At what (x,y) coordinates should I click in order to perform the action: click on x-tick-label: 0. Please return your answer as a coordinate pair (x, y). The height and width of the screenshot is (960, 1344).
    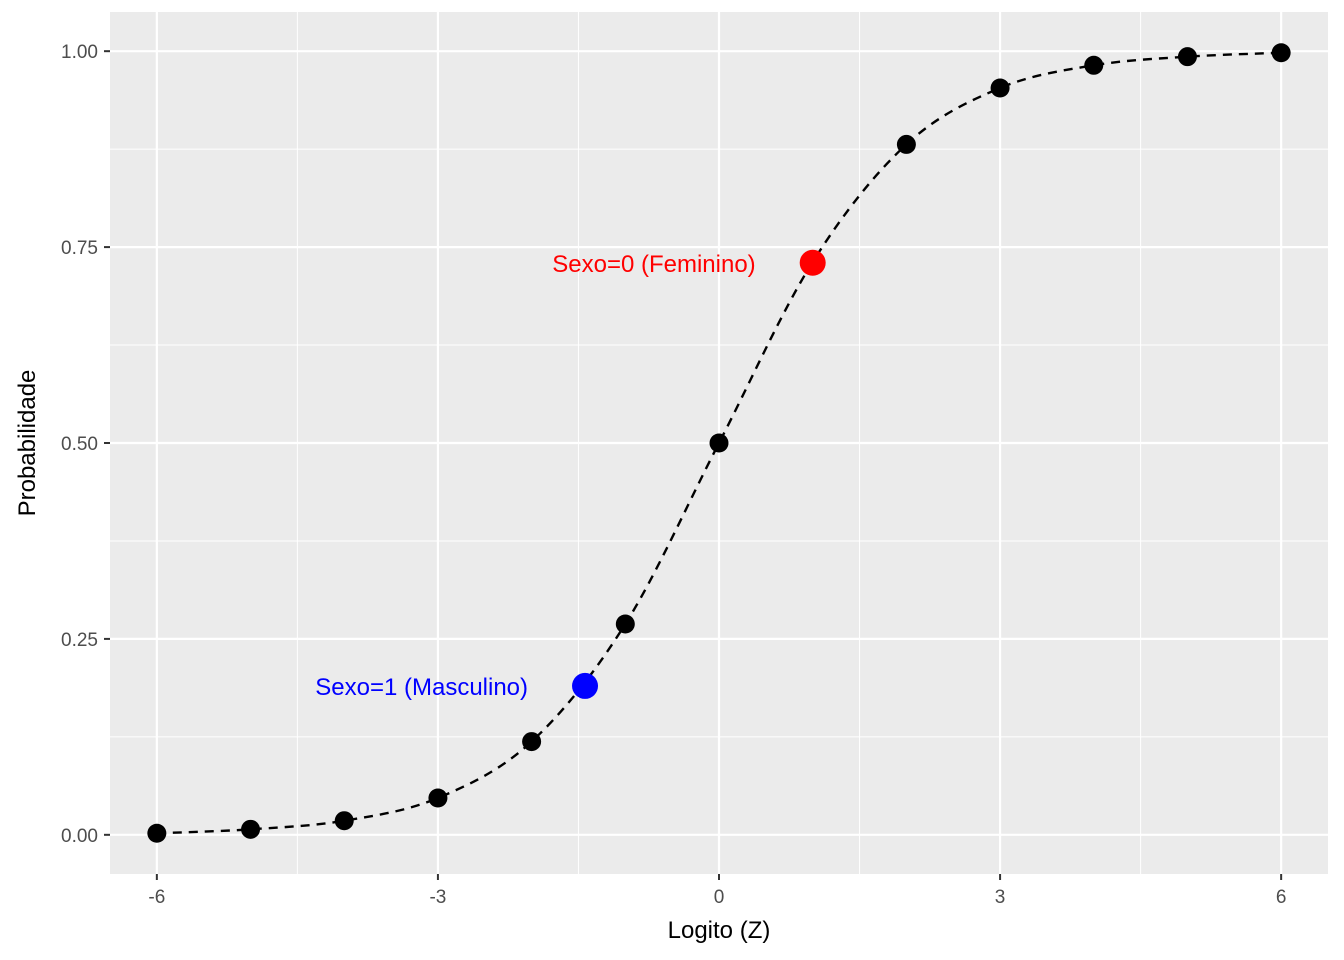
    Looking at the image, I should click on (719, 897).